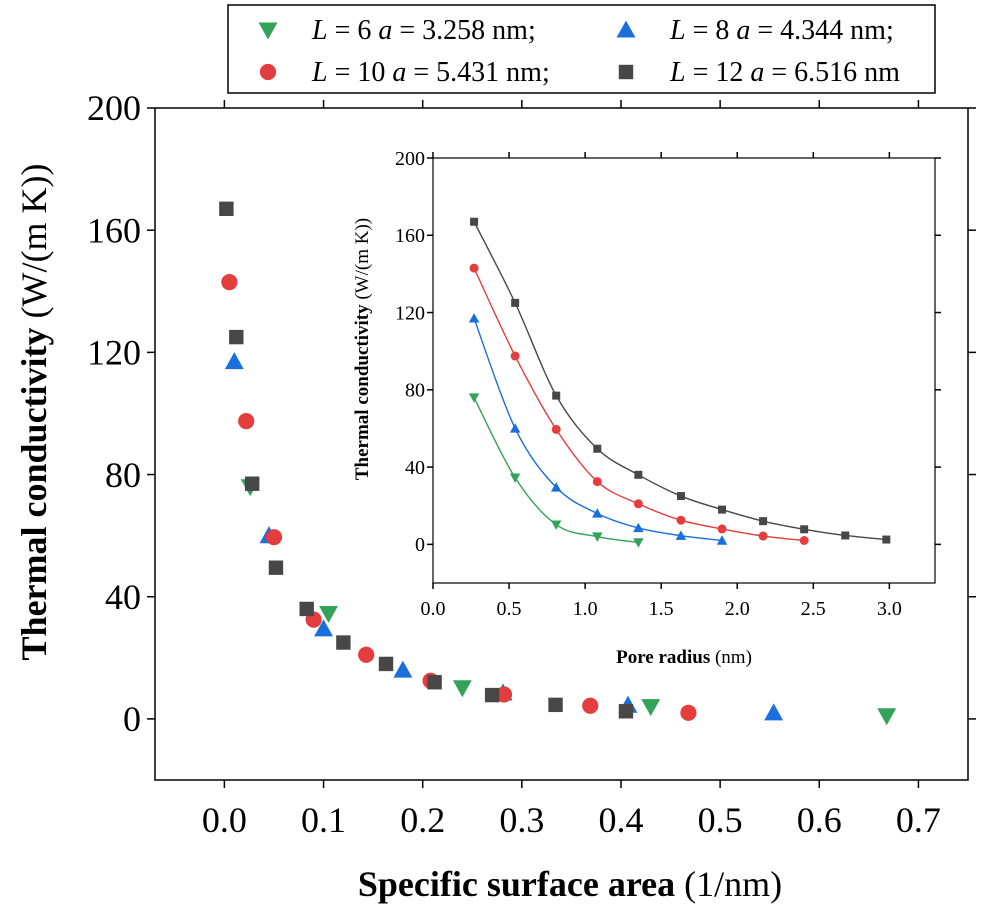 This screenshot has width=985, height=916. What do you see at coordinates (415, 391) in the screenshot?
I see `inset-y-tick-label: 80` at bounding box center [415, 391].